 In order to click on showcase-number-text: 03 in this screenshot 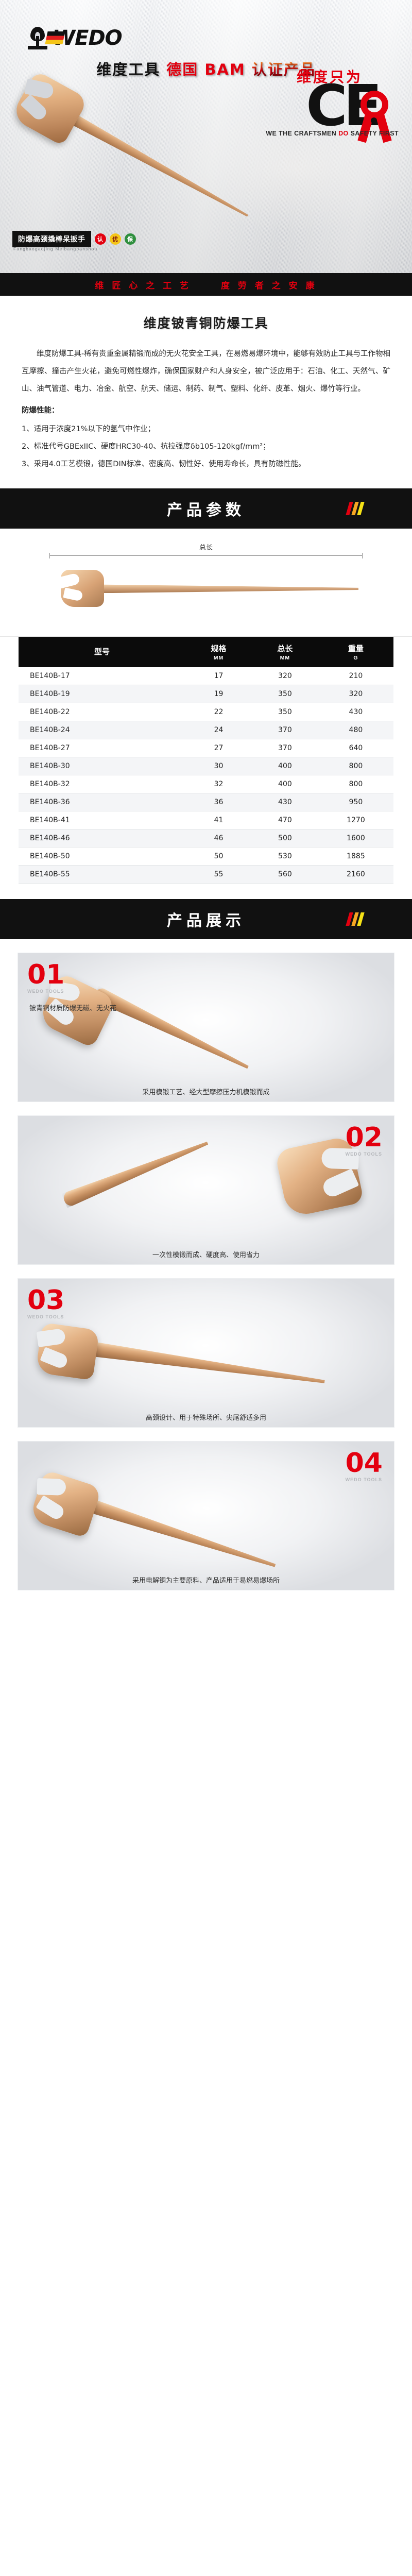, I will do `click(46, 1300)`.